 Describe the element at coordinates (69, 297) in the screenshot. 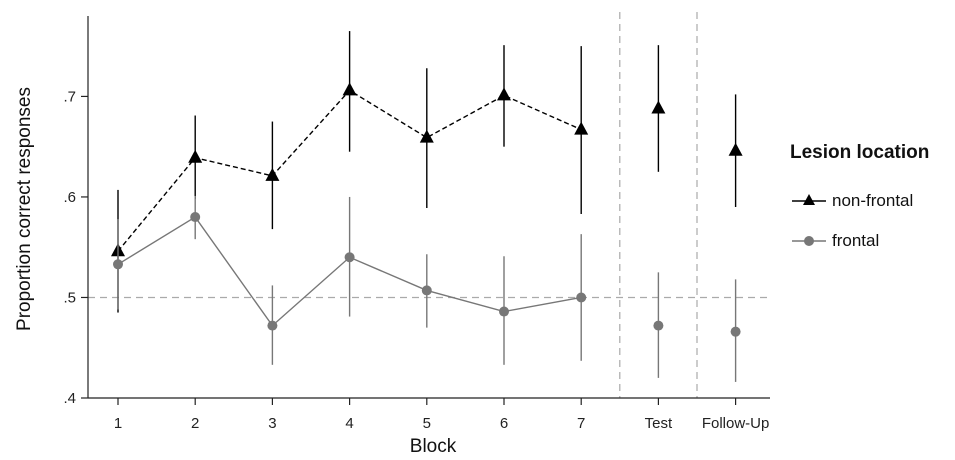

I see `y-tick-label: .5` at that location.